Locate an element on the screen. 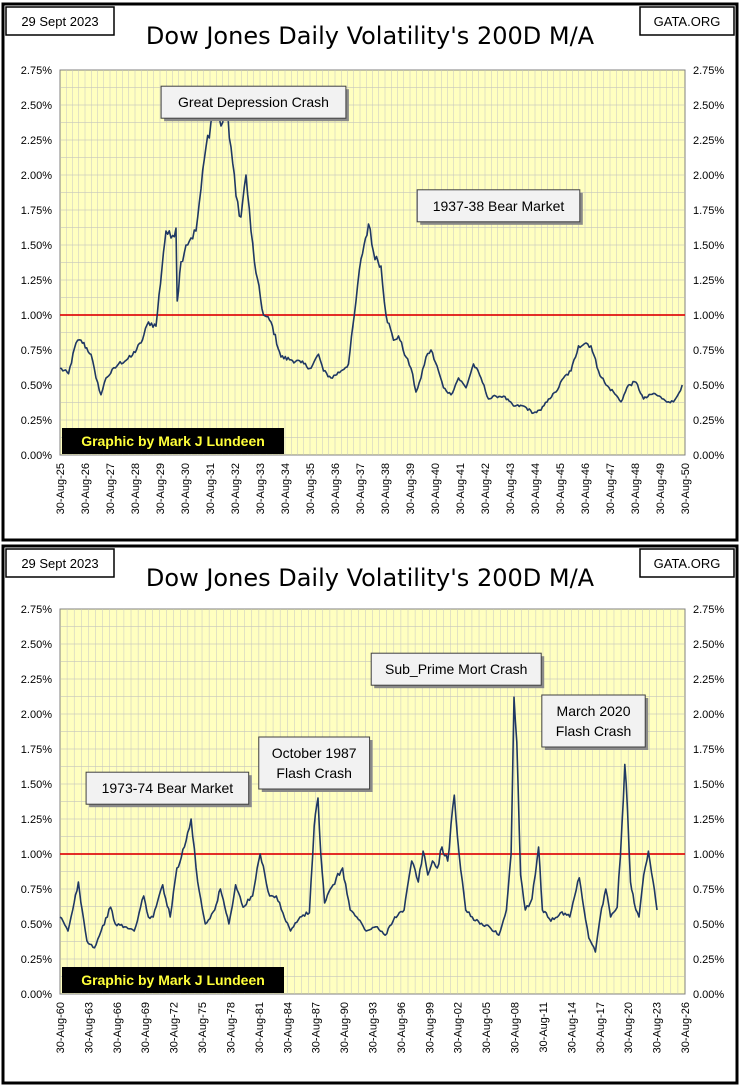  x-tick-label: 30-Aug-44 is located at coordinates (536, 488).